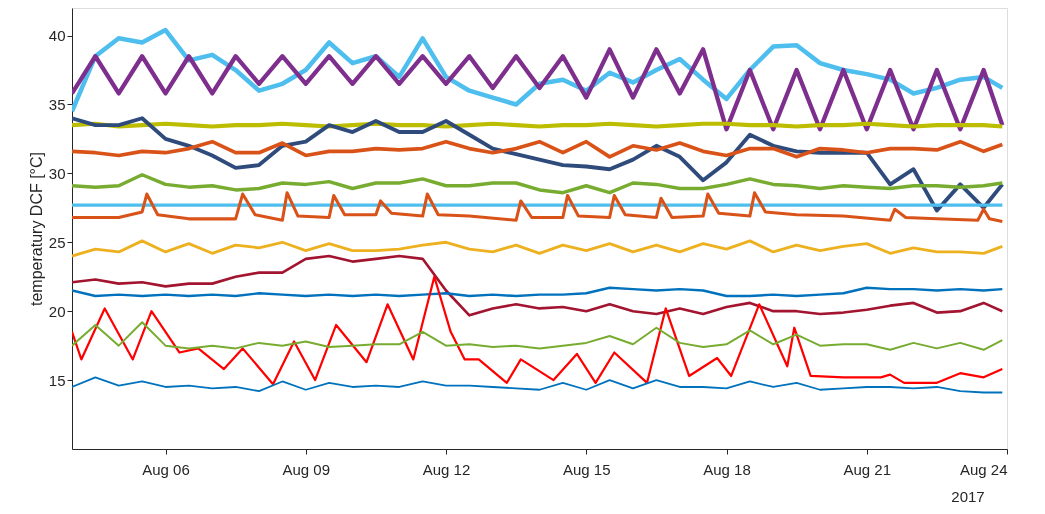  I want to click on y-tick-label: 30, so click(57, 173).